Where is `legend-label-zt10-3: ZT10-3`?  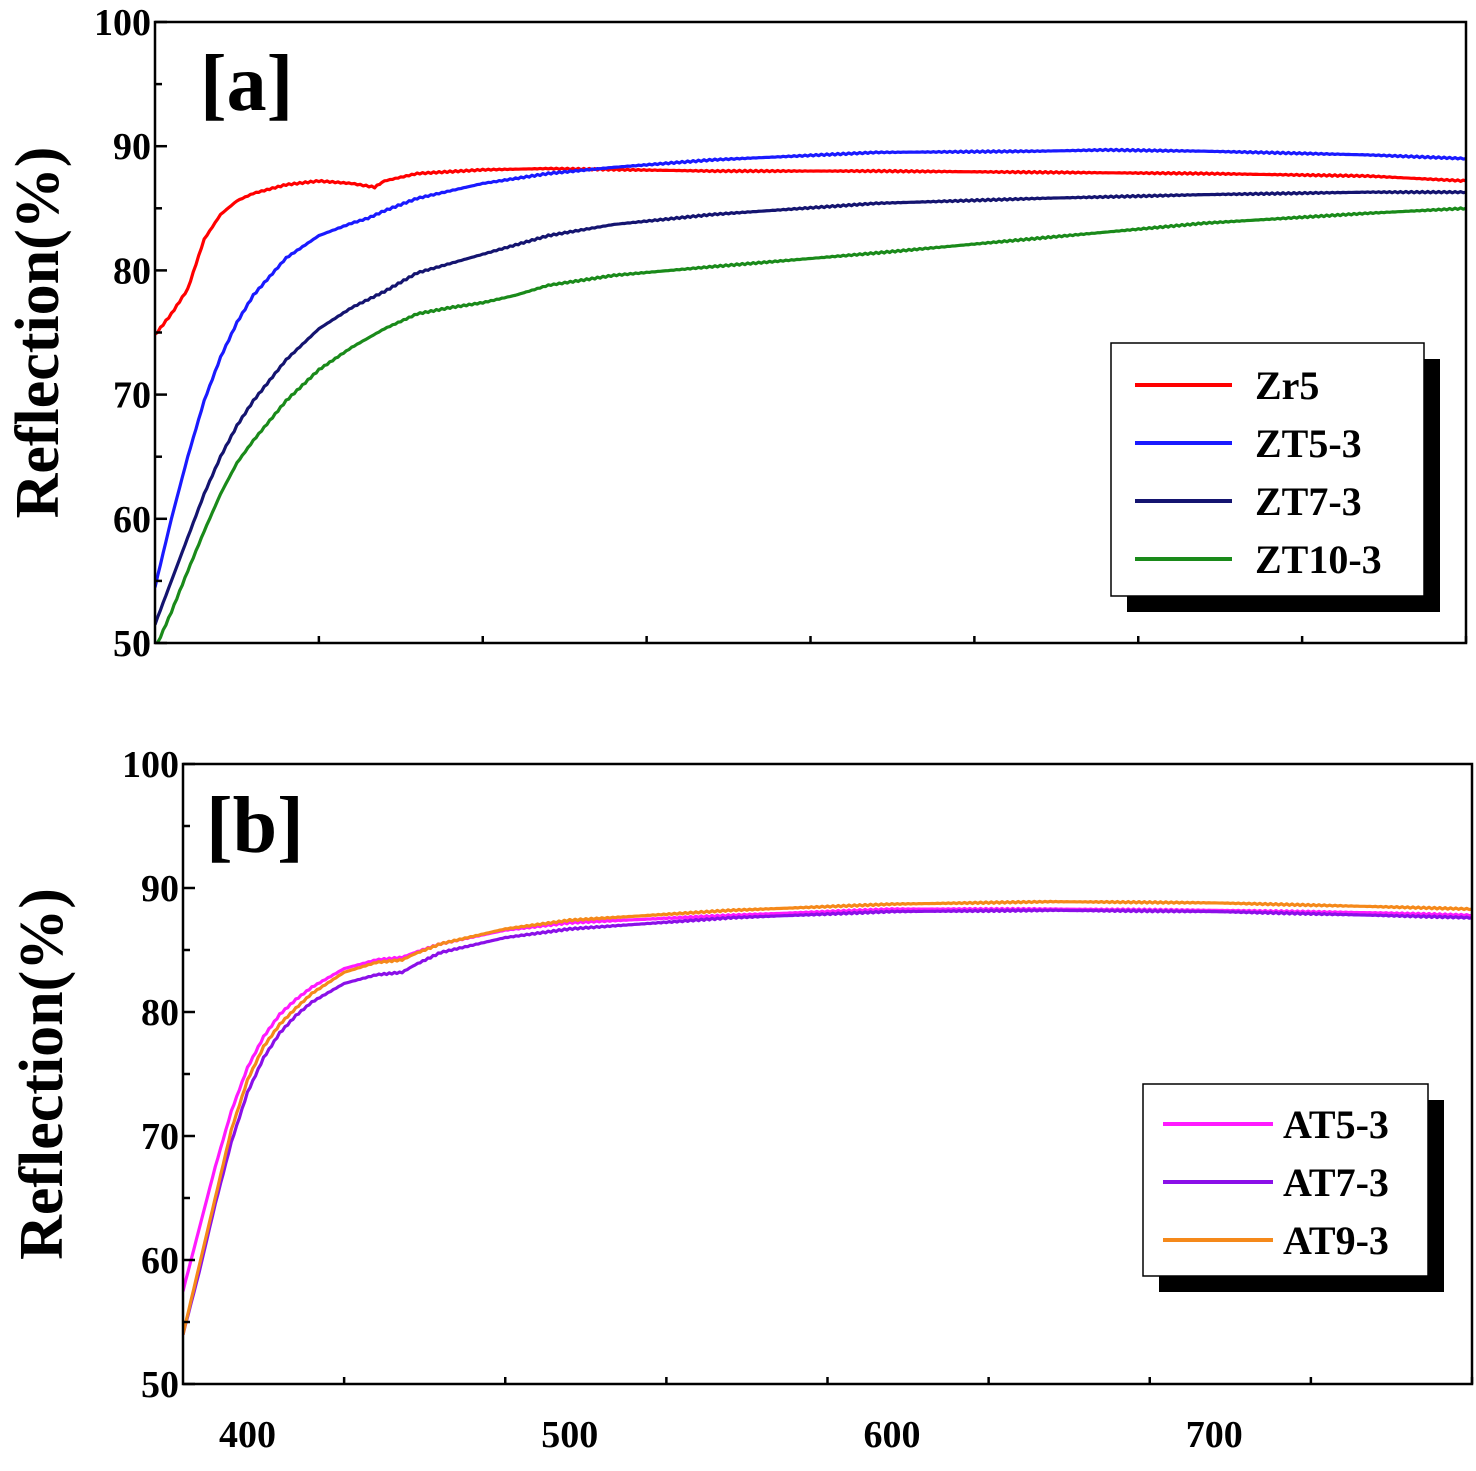
legend-label-zt10-3: ZT10-3 is located at coordinates (1318, 559).